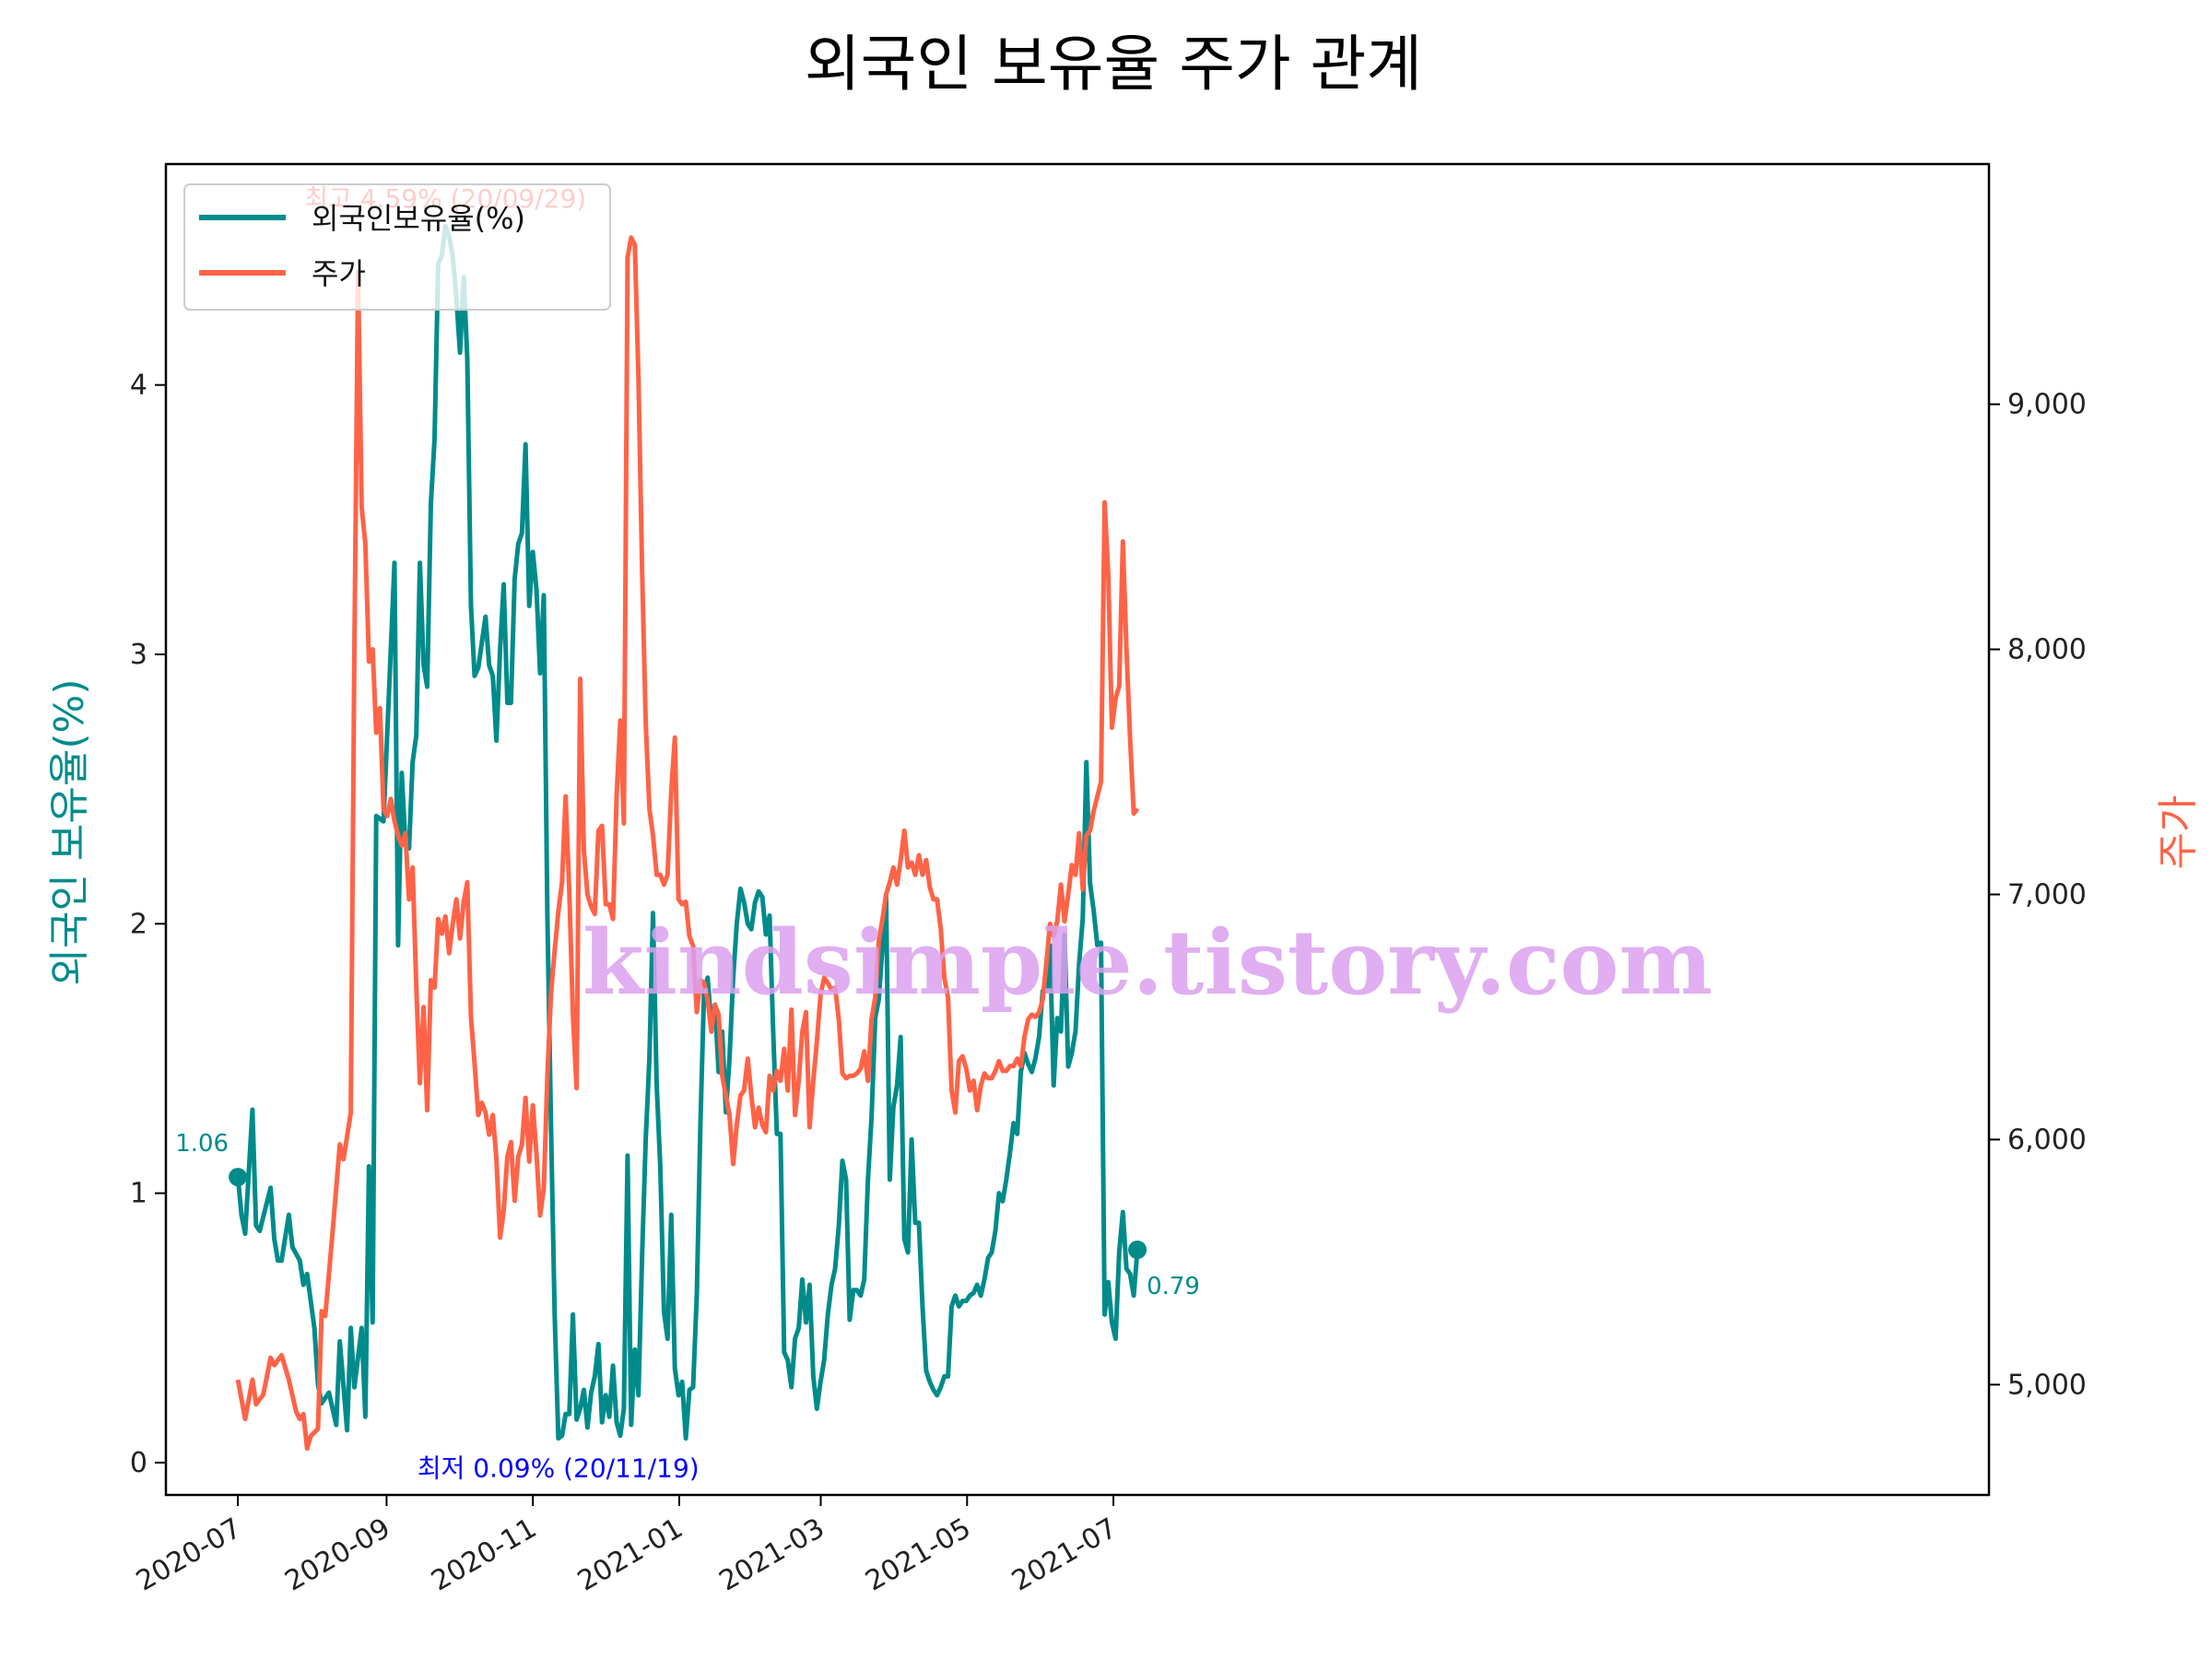 This screenshot has height=1659, width=2212. Describe the element at coordinates (138, 1194) in the screenshot. I see `y-left-tick-label: 1` at that location.